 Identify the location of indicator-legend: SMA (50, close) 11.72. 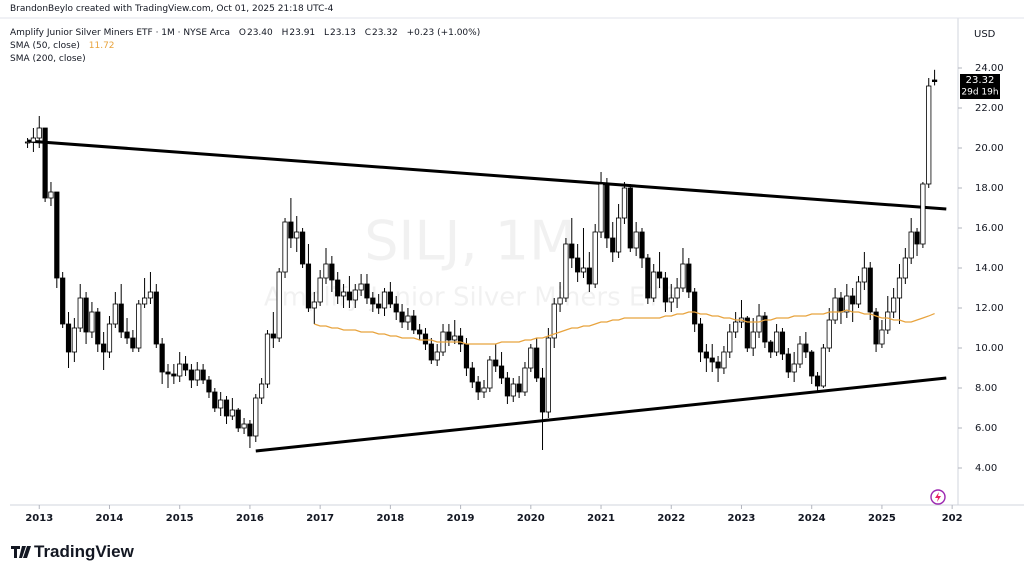
(63, 46).